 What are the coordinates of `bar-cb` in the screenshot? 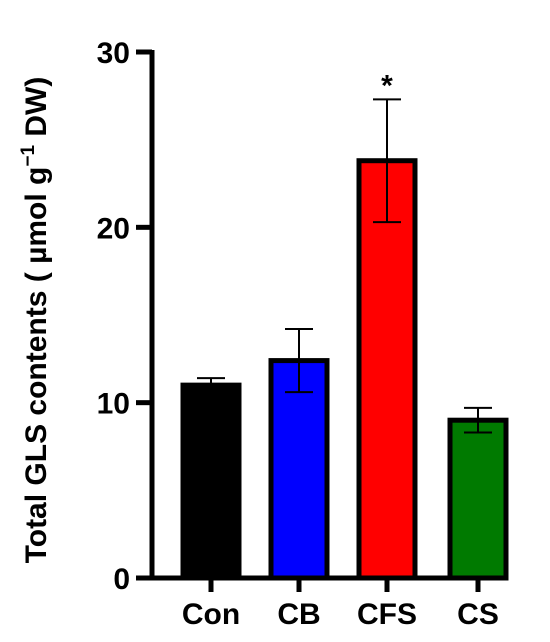 It's located at (299, 469).